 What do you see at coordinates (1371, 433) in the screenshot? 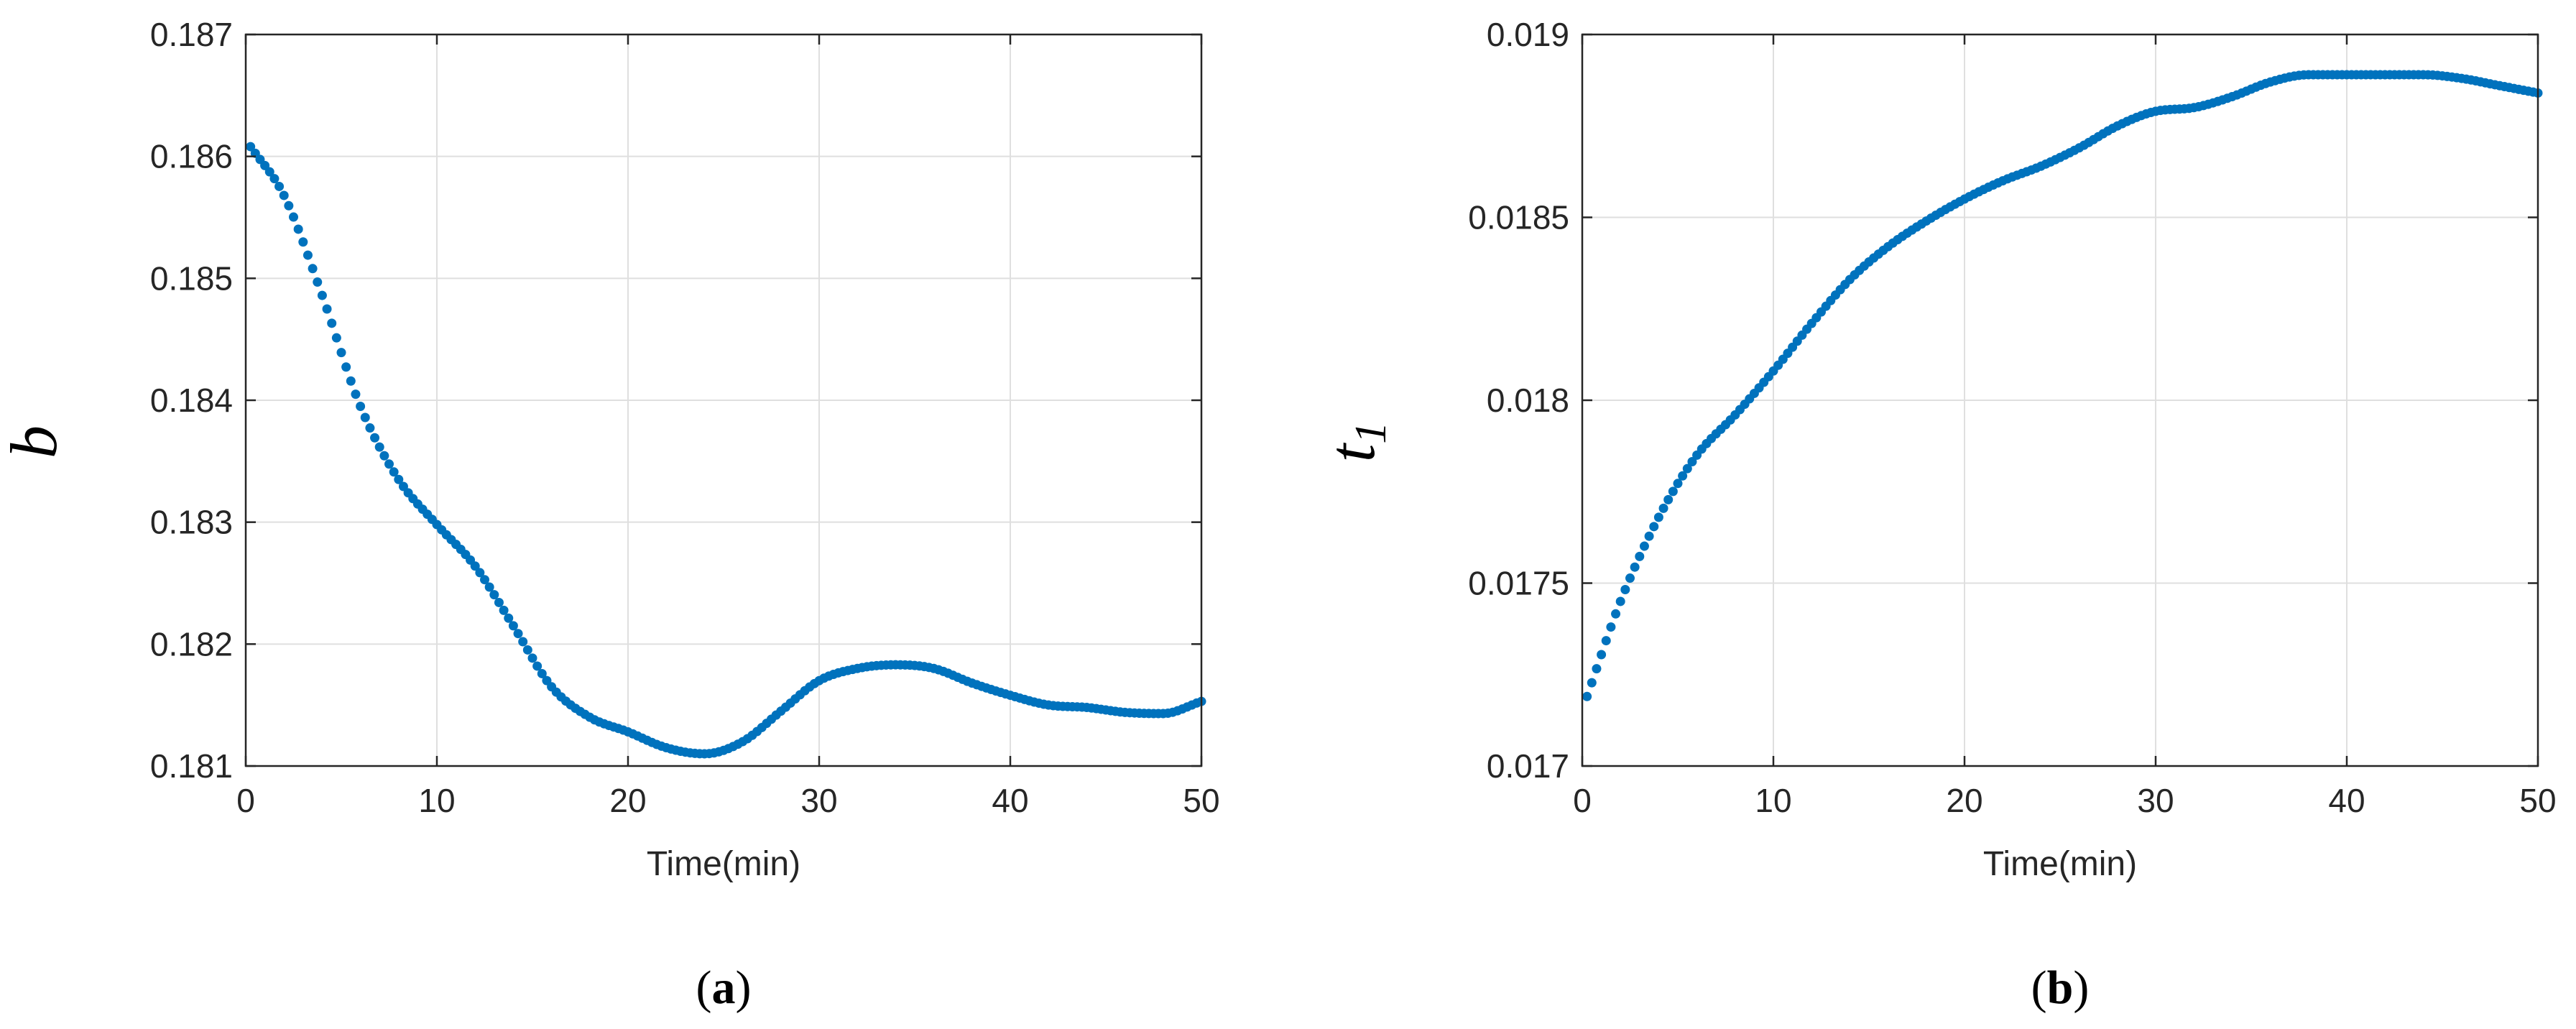
I see `y-axis-label-subscript: 1` at bounding box center [1371, 433].